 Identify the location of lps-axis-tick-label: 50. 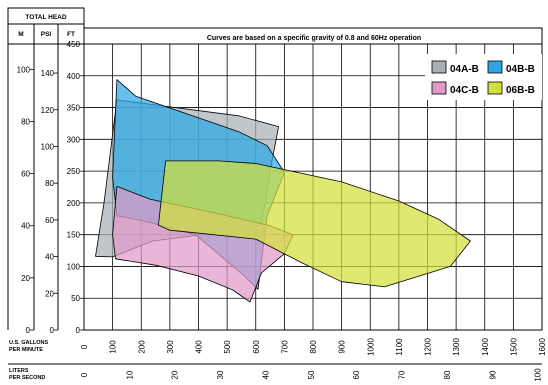
(311, 374).